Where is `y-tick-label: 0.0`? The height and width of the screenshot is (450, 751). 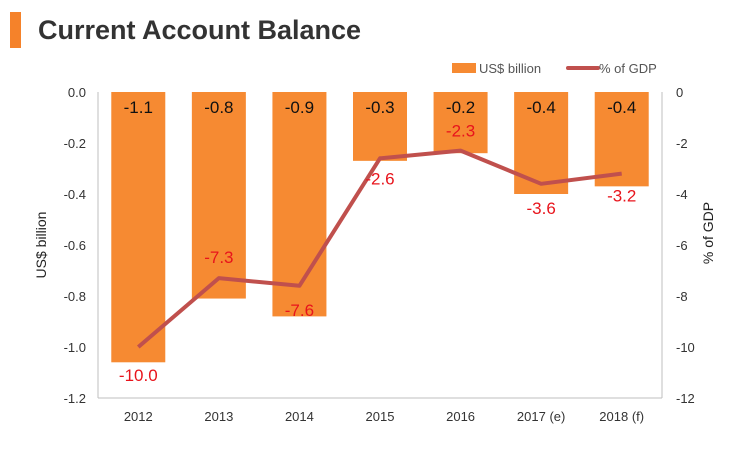
y-tick-label: 0.0 is located at coordinates (77, 92).